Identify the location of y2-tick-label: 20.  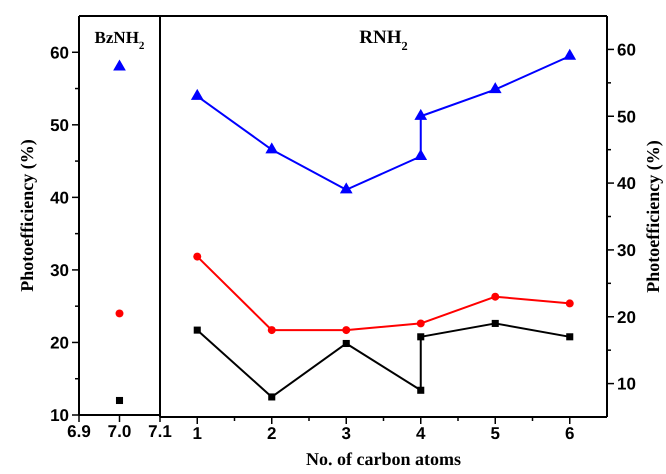
(626, 317).